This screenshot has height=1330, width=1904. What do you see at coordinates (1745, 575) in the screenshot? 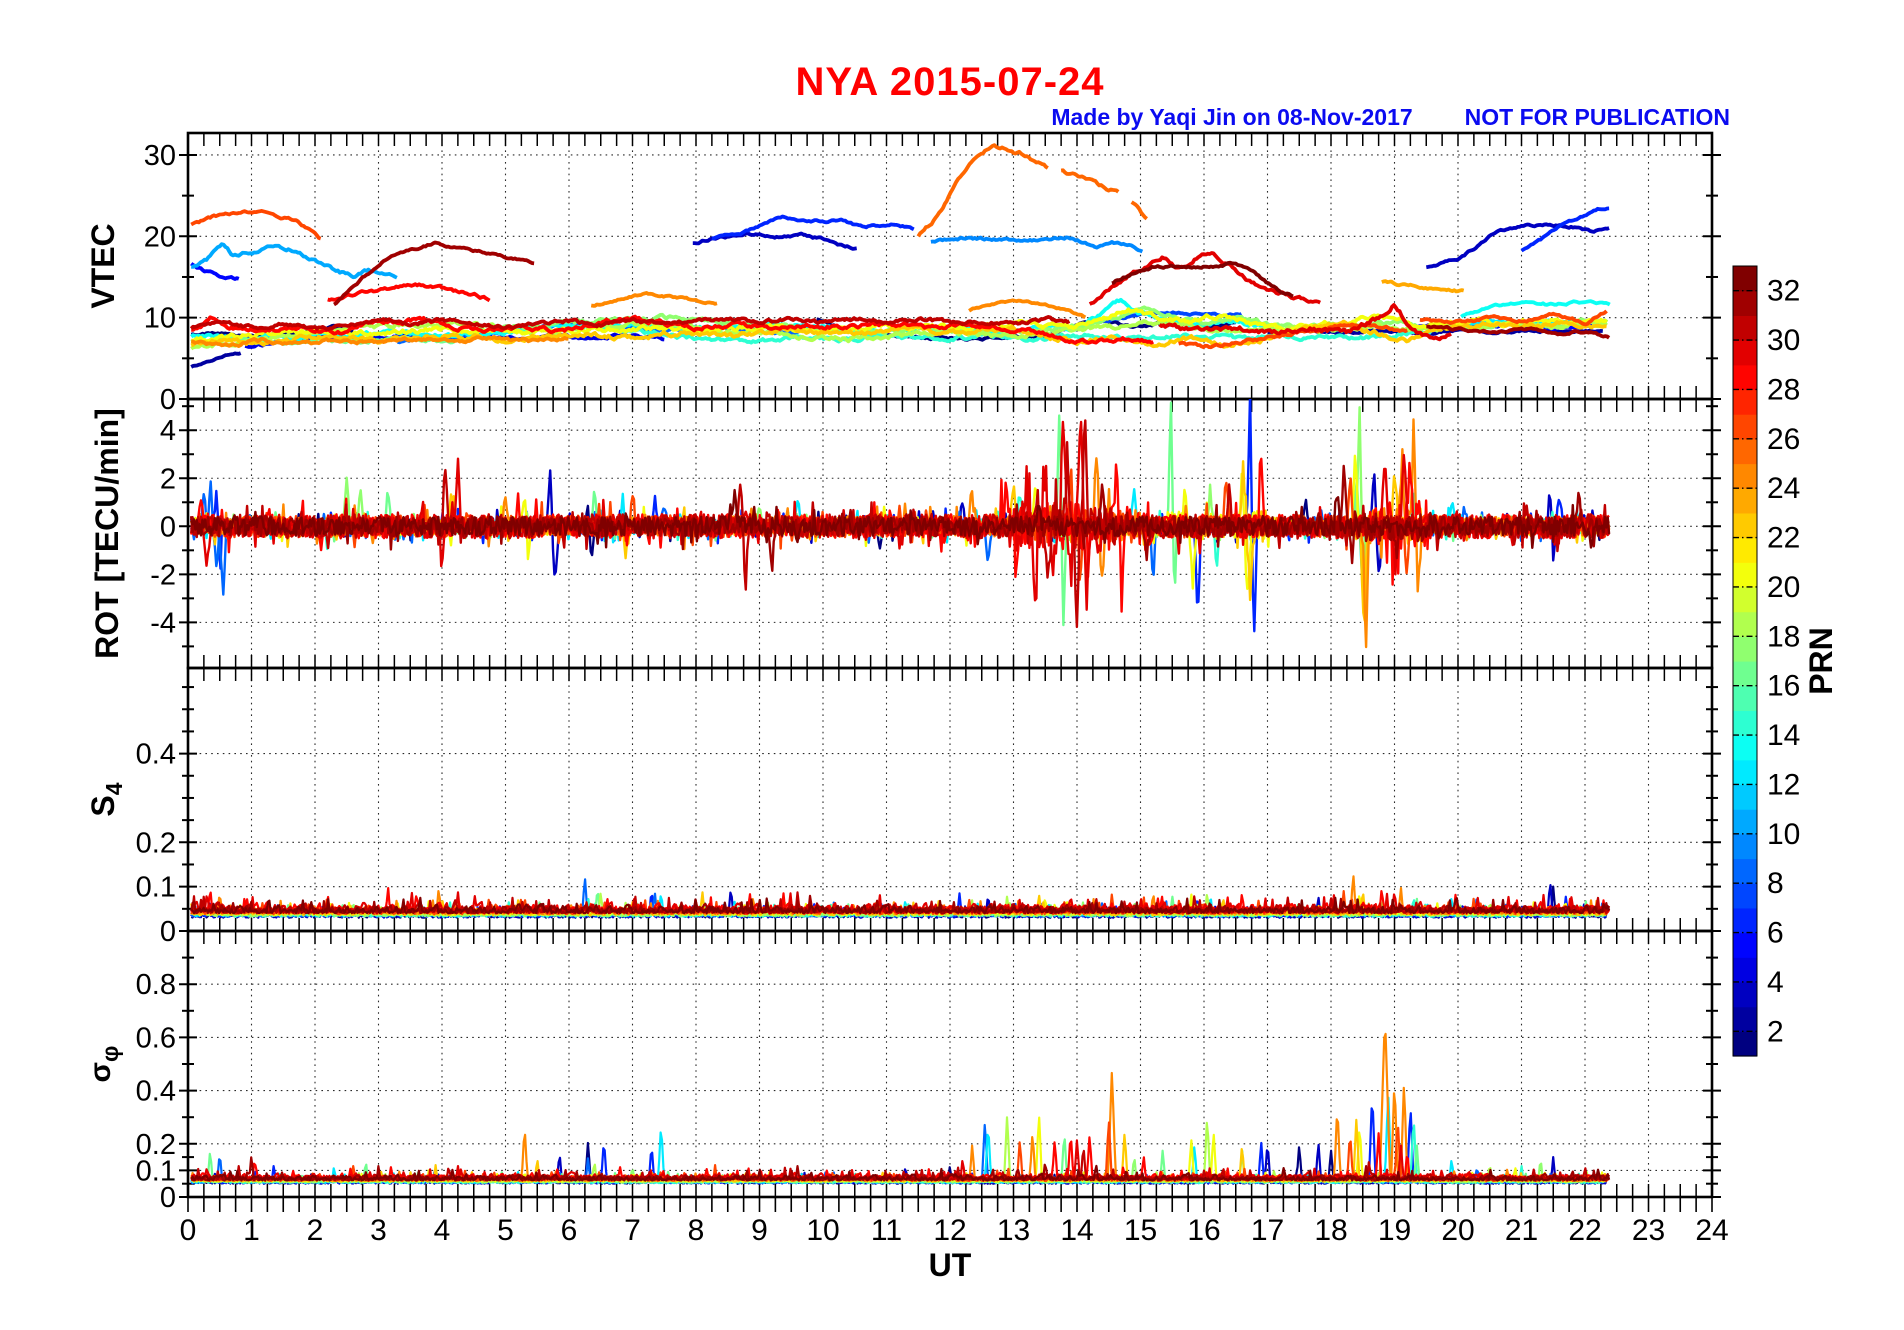
I see `colorbar-band-prn20` at bounding box center [1745, 575].